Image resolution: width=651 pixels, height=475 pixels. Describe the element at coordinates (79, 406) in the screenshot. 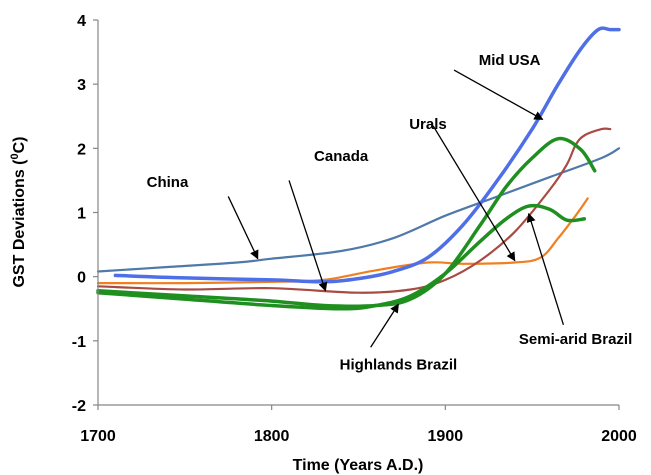

I see `y-tick-label: -2` at that location.